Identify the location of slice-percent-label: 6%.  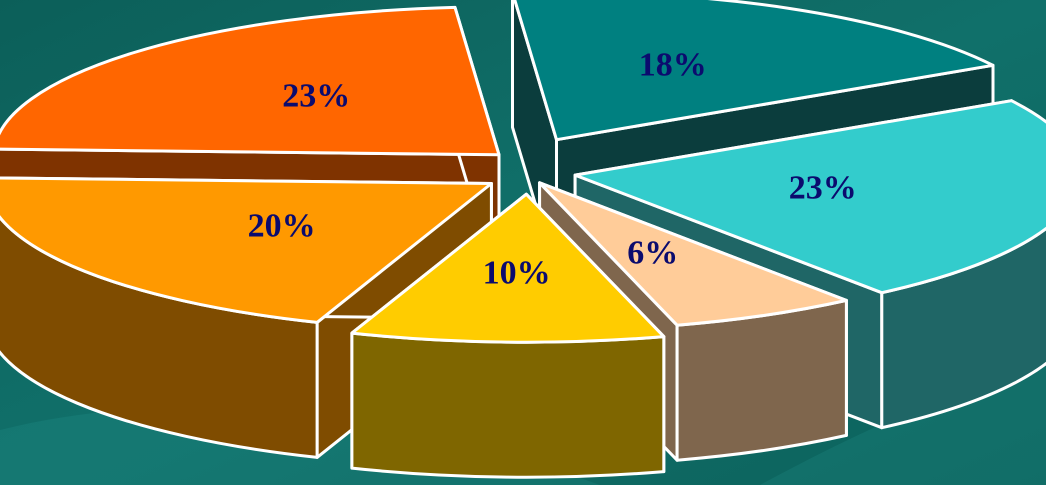
(652, 252).